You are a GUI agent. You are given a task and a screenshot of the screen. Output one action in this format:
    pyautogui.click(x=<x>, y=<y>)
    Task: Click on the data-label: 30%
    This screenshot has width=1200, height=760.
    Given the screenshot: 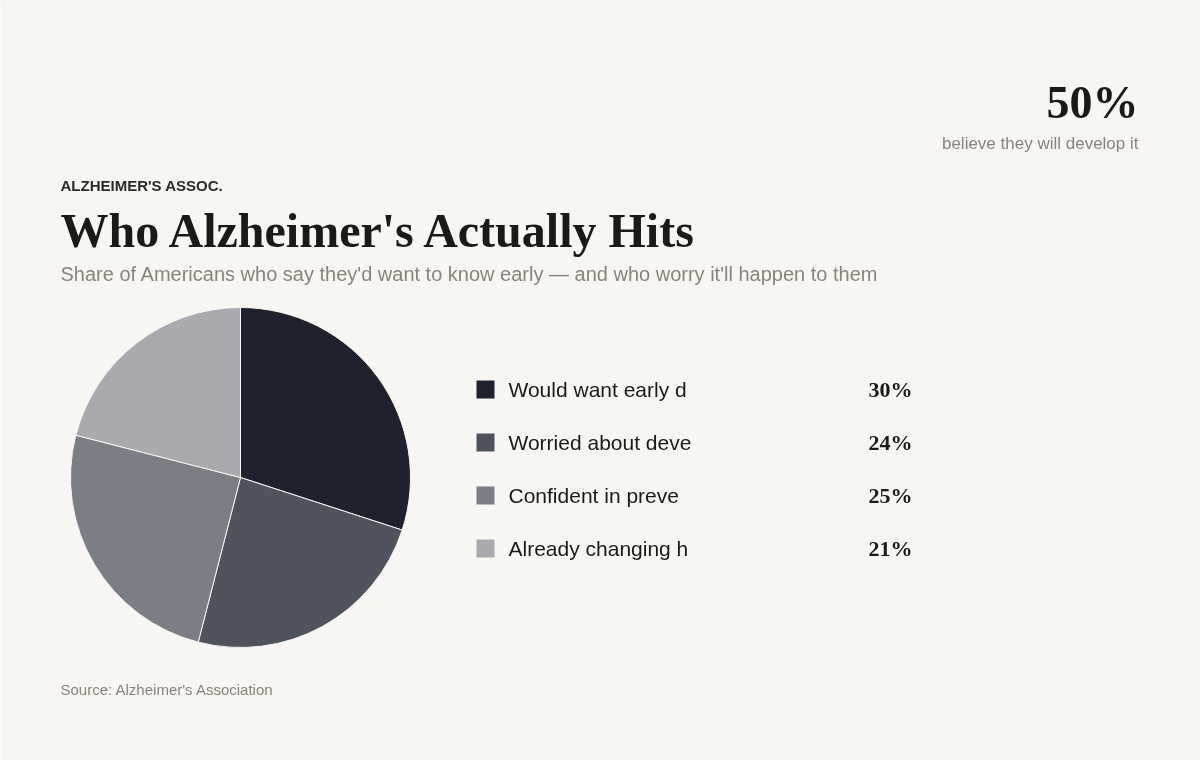 What is the action you would take?
    pyautogui.click(x=890, y=389)
    